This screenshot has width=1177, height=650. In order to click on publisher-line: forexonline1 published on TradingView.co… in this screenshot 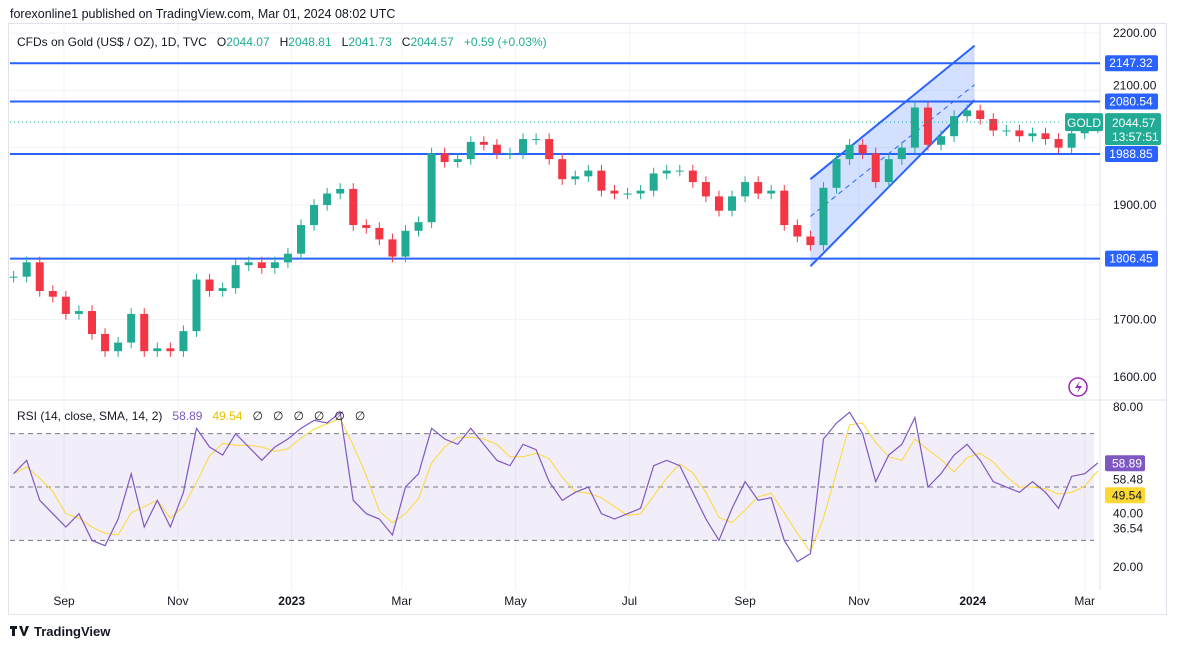, I will do `click(203, 14)`.